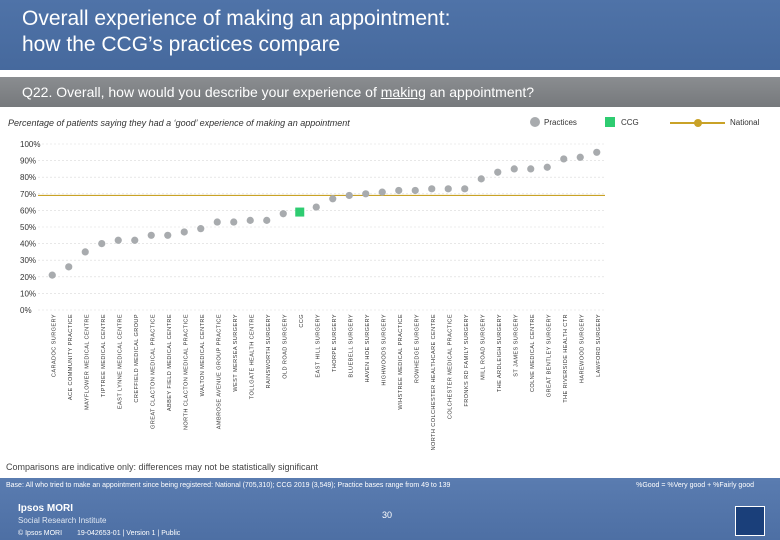 Image resolution: width=780 pixels, height=540 pixels. Describe the element at coordinates (285, 346) in the screenshot. I see `category-label: OLD ROAD SURGERY` at that location.